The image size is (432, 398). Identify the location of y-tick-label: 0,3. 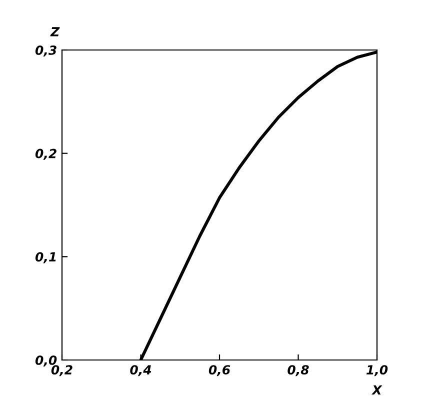
(45, 51).